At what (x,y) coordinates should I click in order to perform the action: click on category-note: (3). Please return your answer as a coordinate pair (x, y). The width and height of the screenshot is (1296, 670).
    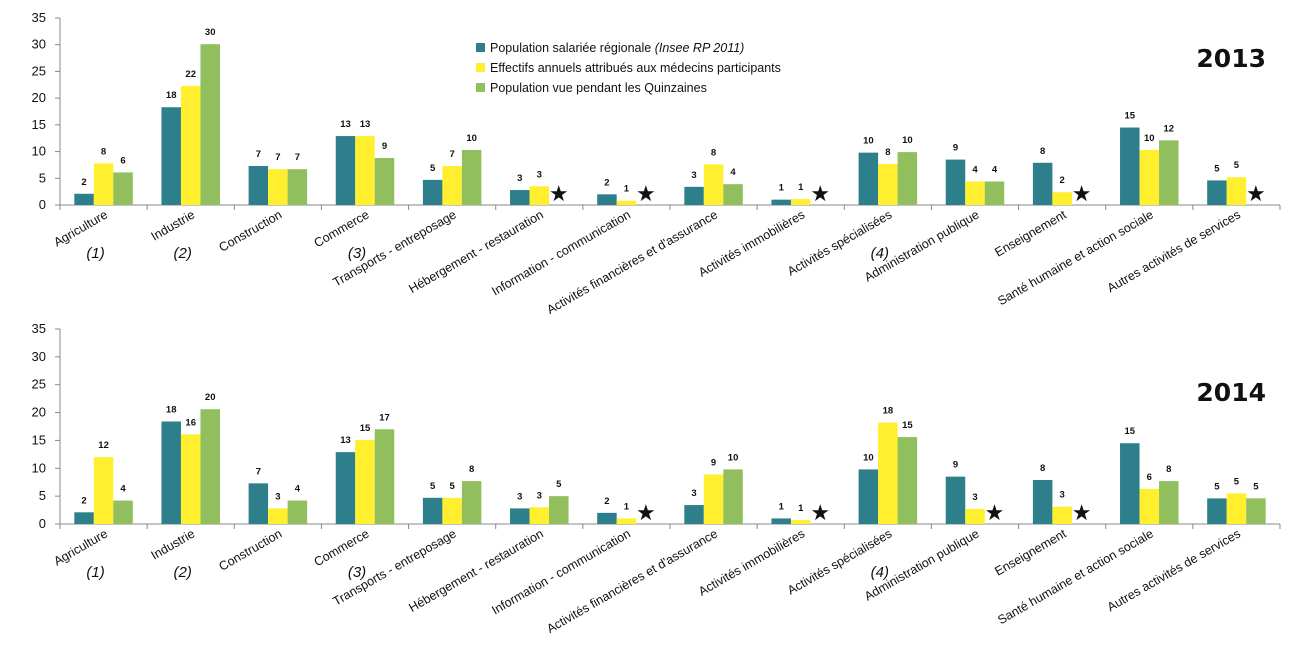
    Looking at the image, I should click on (357, 572).